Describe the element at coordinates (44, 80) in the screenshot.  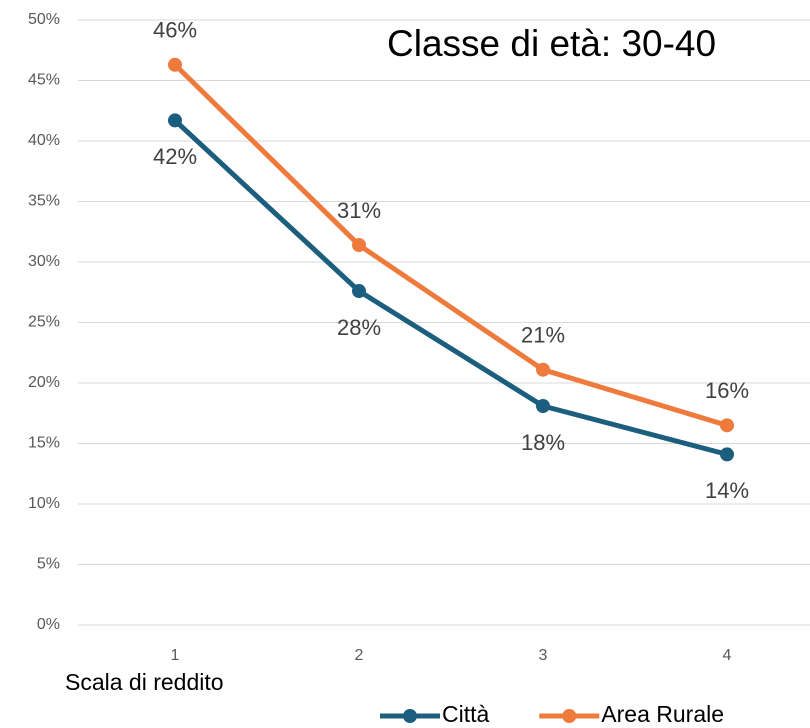
I see `y-tick-label: 45%` at that location.